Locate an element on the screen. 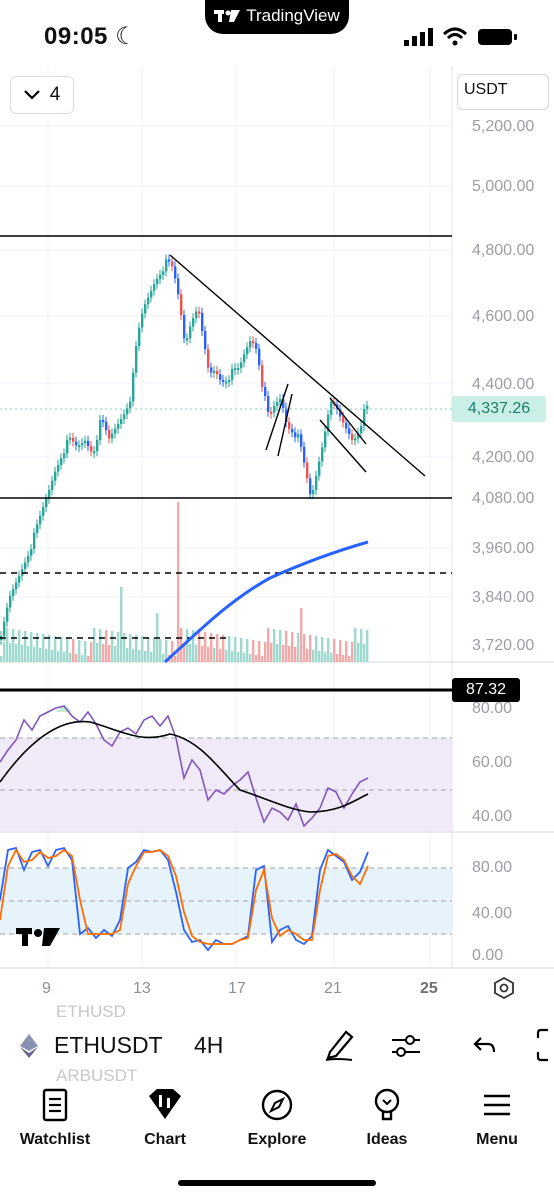  drawing-pen-icon is located at coordinates (339, 1045).